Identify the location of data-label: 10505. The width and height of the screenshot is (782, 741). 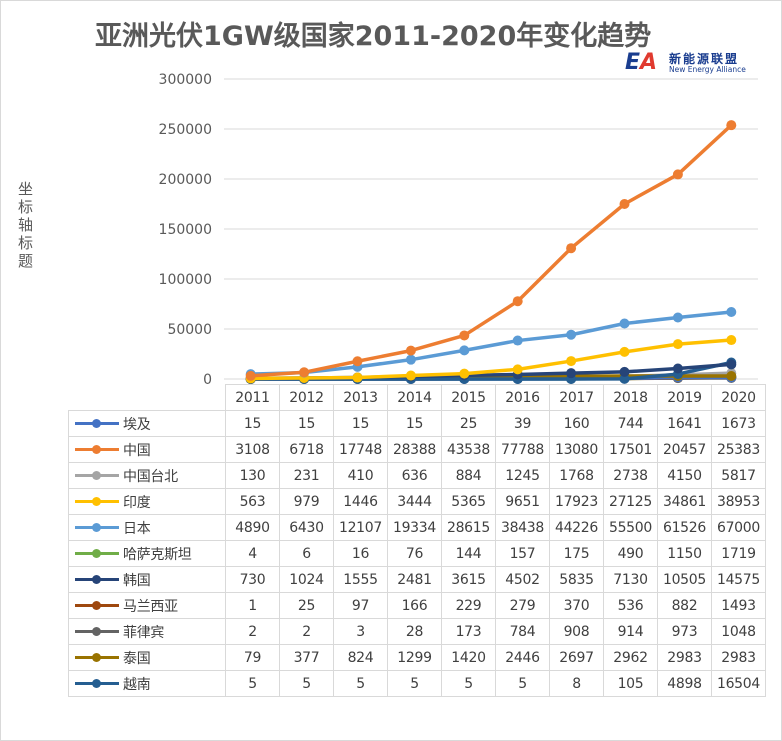
(684, 579).